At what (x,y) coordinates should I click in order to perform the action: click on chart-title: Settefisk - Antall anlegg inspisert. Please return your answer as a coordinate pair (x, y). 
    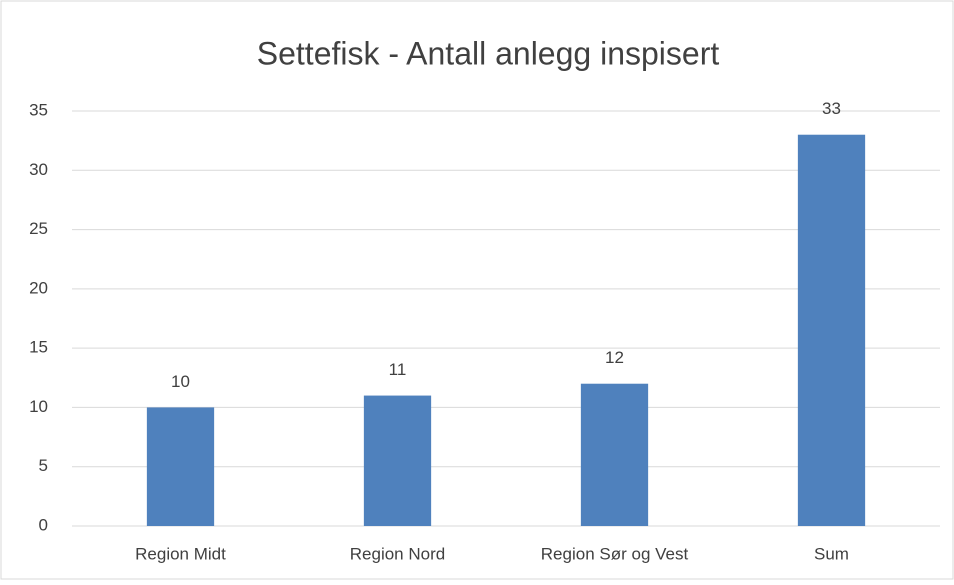
    Looking at the image, I should click on (488, 53).